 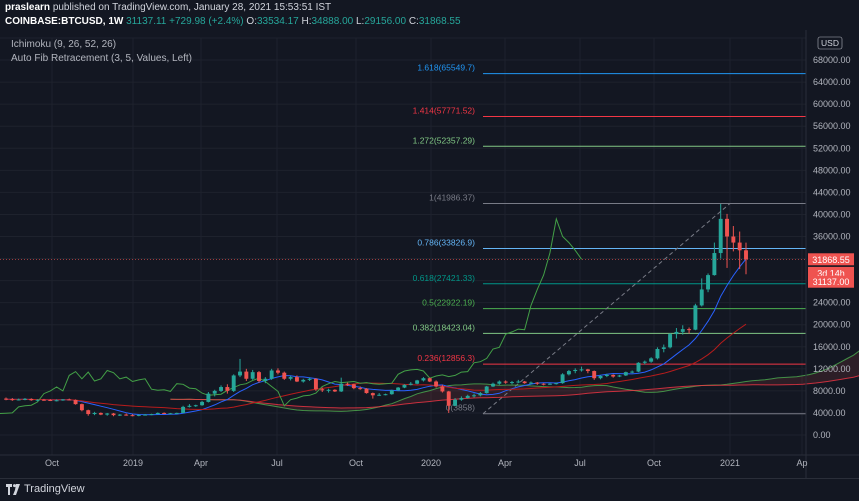 I want to click on y-tick-label: 24000.00, so click(x=832, y=303).